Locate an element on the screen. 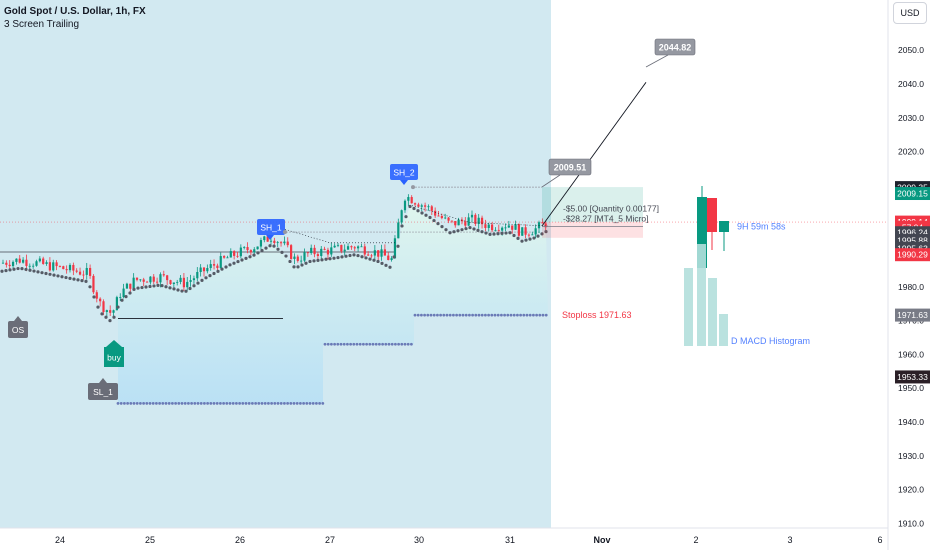 The image size is (932, 550). sh2-marker is located at coordinates (413, 187).